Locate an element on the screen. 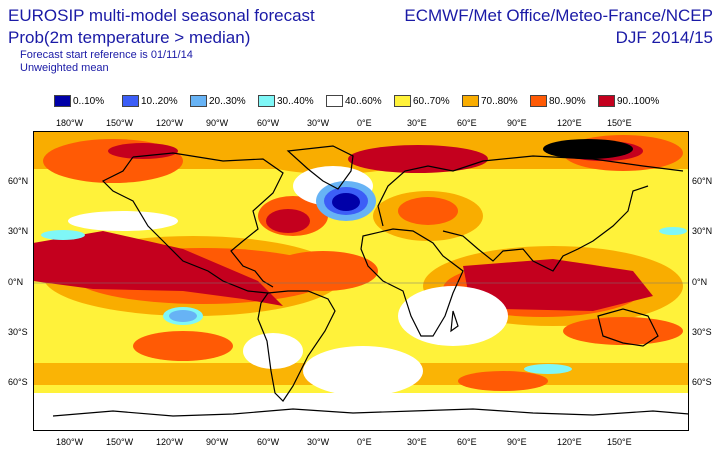 The width and height of the screenshot is (723, 456). eurasia-north-coast is located at coordinates (530, 191).